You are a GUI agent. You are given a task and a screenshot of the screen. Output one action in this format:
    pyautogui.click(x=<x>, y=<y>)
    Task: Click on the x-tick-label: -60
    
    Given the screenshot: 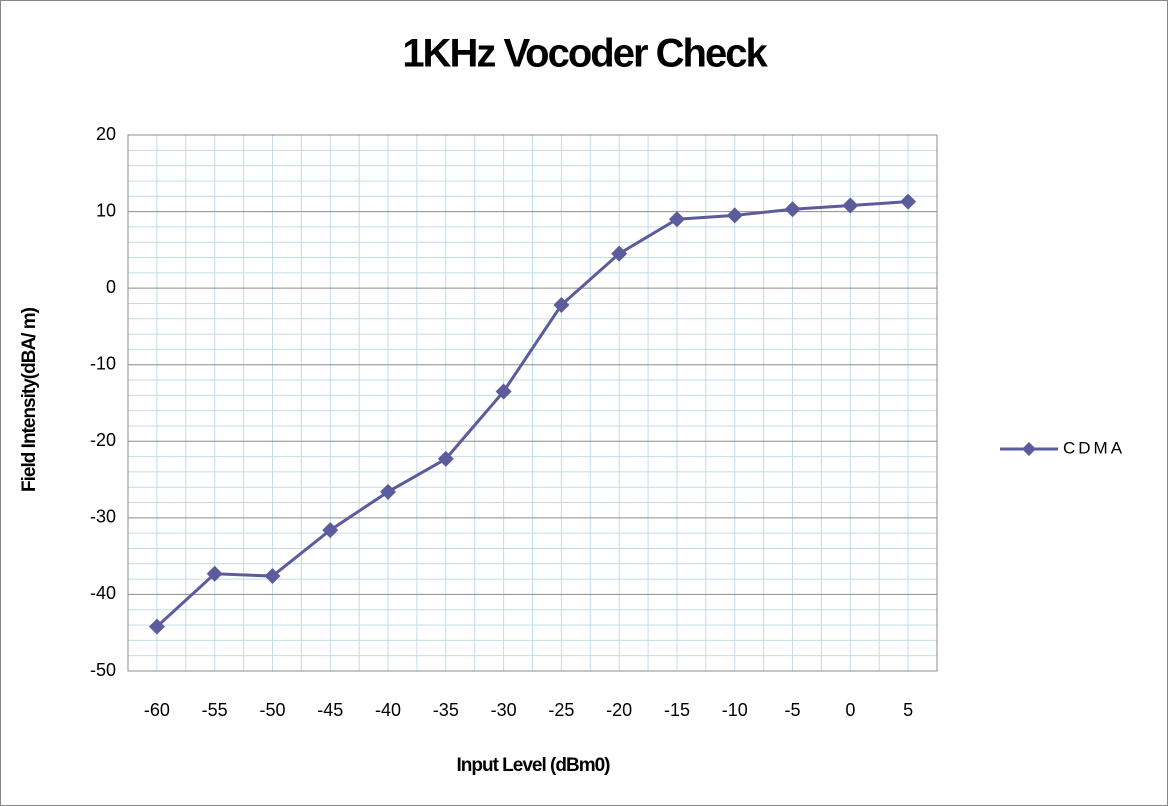 What is the action you would take?
    pyautogui.click(x=157, y=710)
    